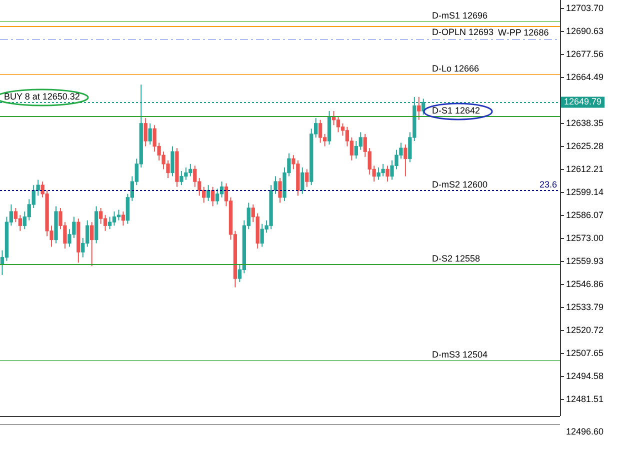  Describe the element at coordinates (548, 184) in the screenshot. I see `annotation: 23.6` at that location.